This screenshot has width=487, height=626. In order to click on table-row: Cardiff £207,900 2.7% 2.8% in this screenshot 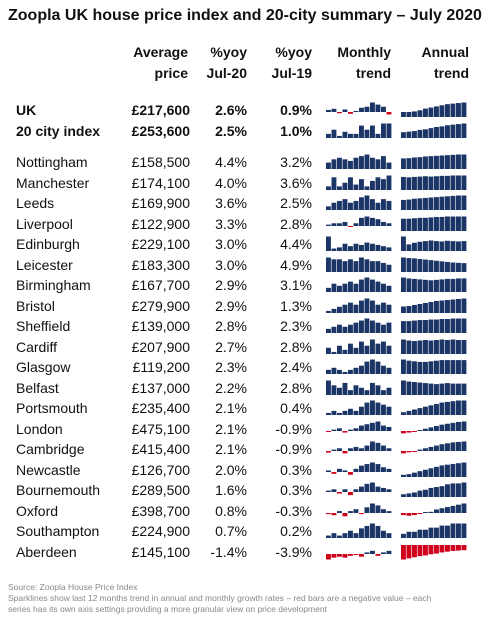, I will do `click(243, 347)`.